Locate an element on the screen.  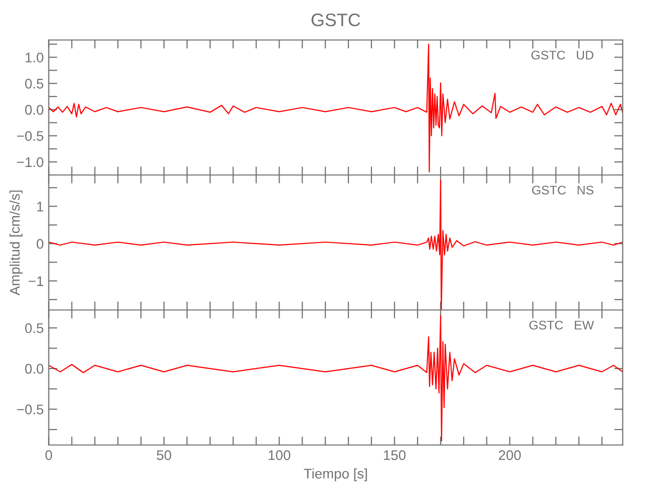
annotation: GSTC UD is located at coordinates (562, 55).